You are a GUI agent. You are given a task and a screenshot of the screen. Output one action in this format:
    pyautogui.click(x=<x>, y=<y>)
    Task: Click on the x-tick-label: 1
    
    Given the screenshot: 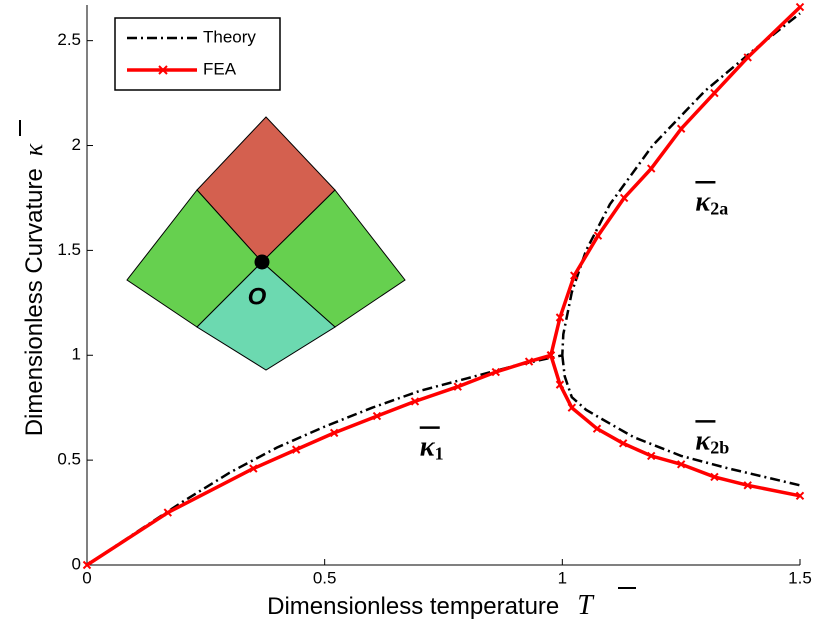 What is the action you would take?
    pyautogui.click(x=562, y=577)
    